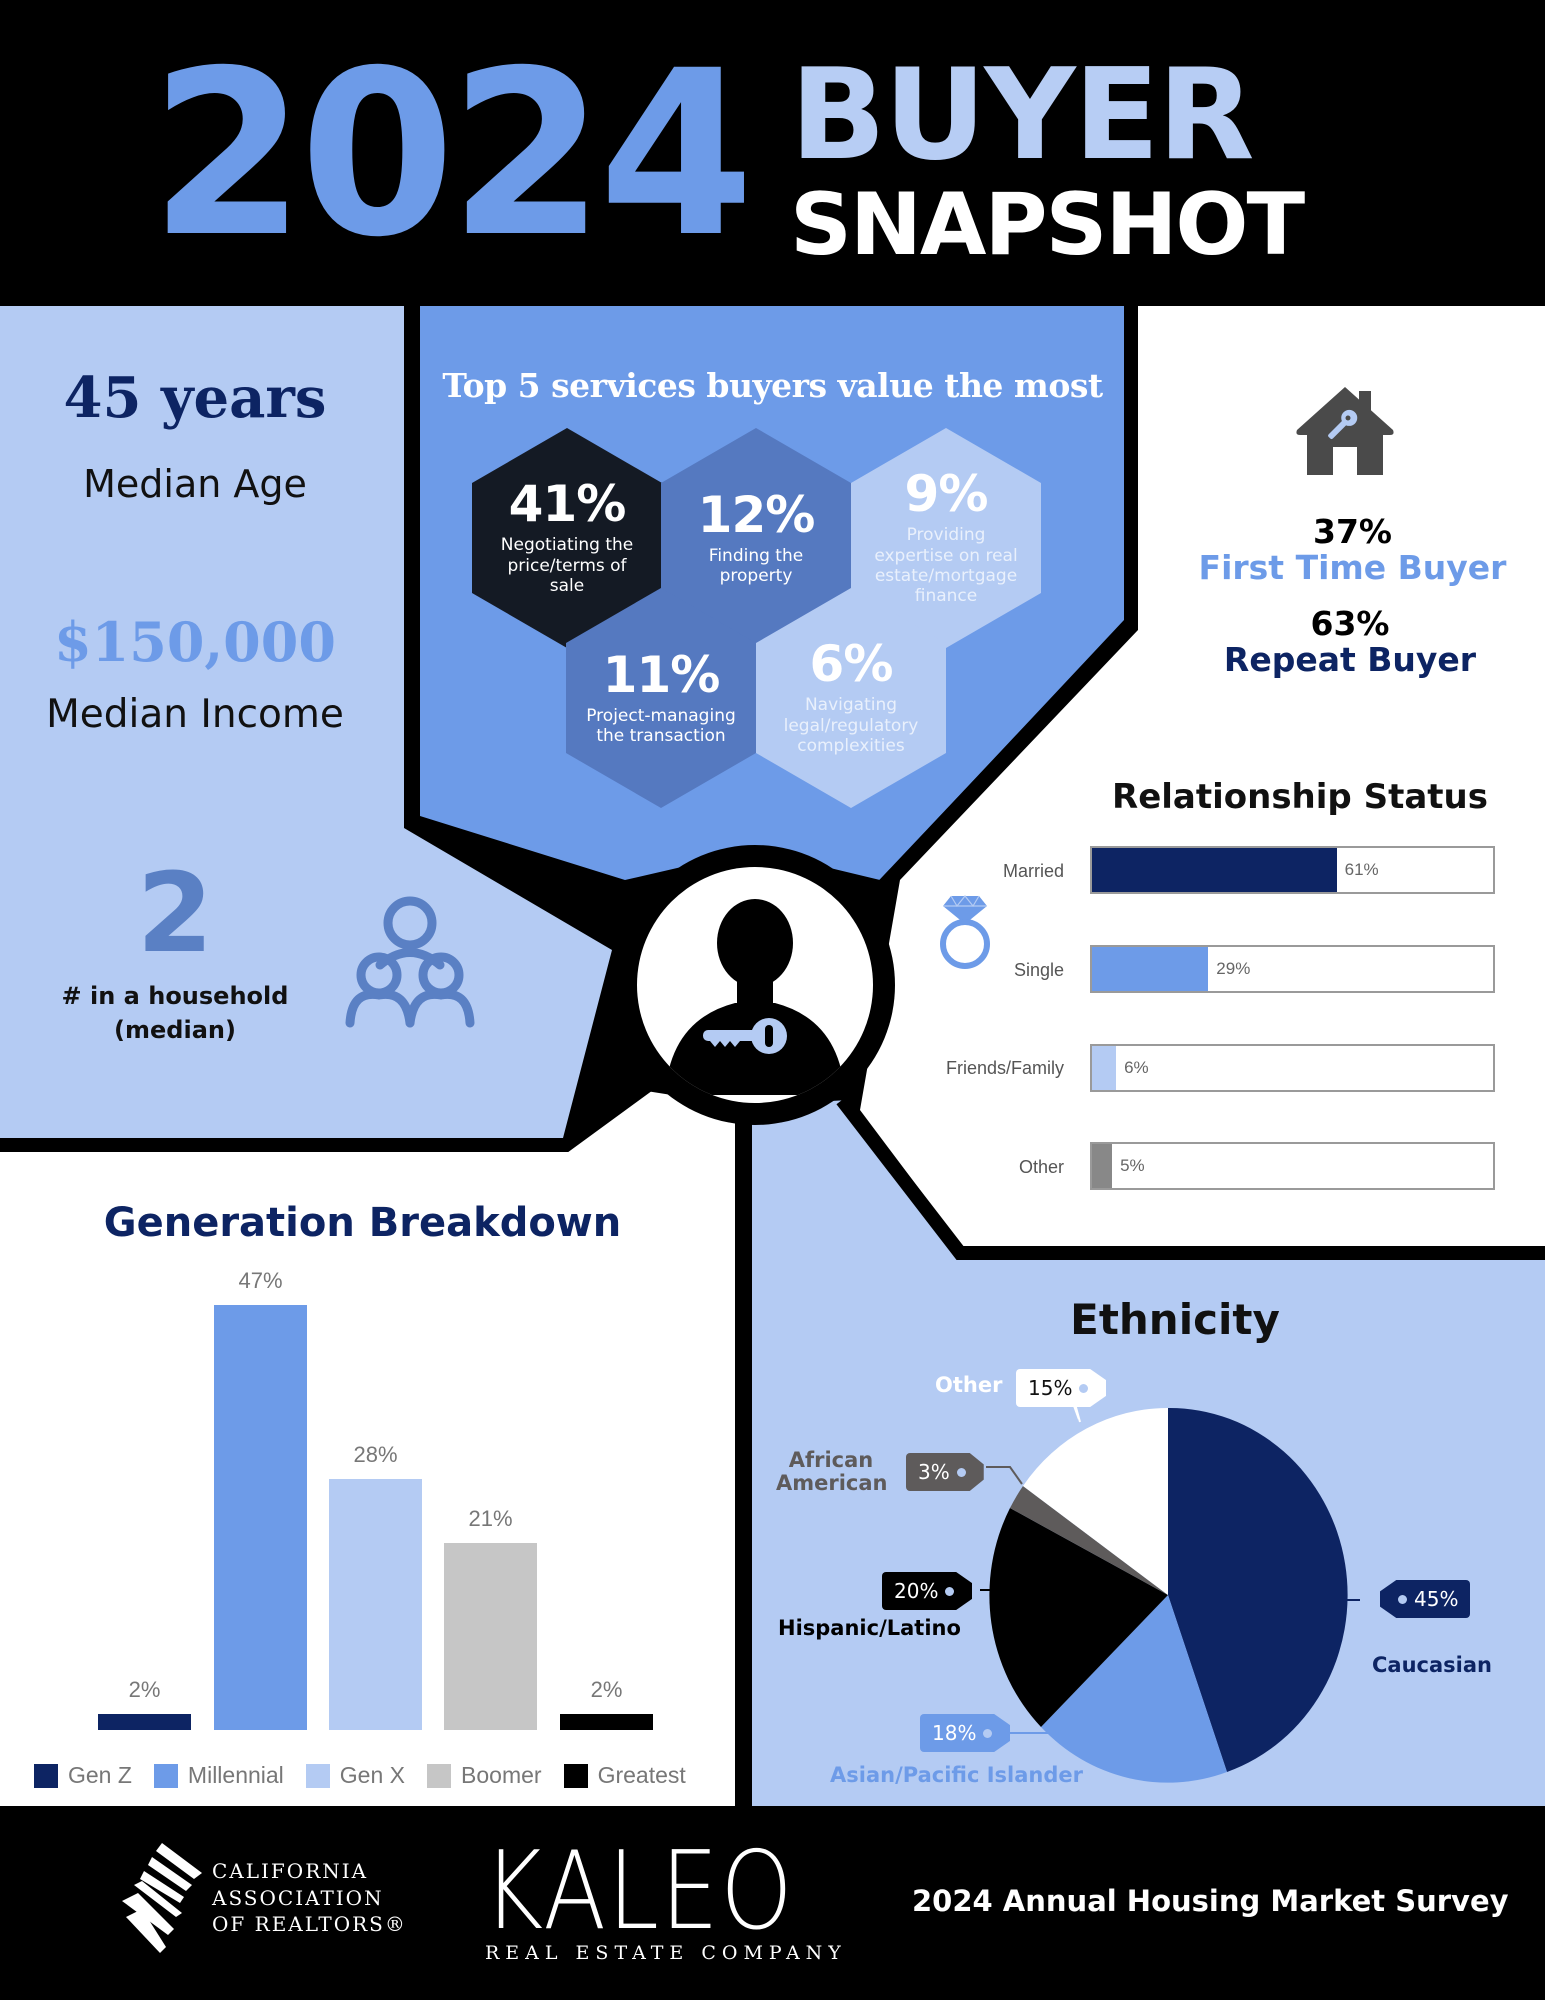 The image size is (1545, 2000). Describe the element at coordinates (1022, 114) in the screenshot. I see `title-buyer: BUYER` at that location.